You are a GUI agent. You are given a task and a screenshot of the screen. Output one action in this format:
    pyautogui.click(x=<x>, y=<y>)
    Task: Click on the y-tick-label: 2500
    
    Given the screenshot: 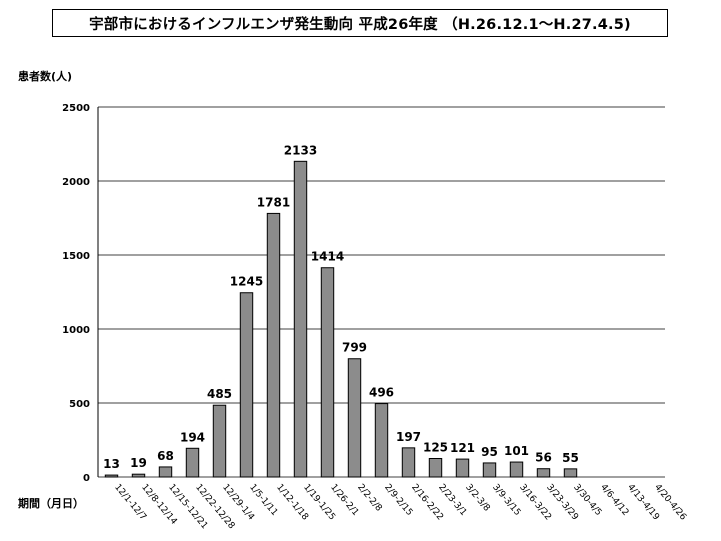 What is the action you would take?
    pyautogui.click(x=76, y=108)
    